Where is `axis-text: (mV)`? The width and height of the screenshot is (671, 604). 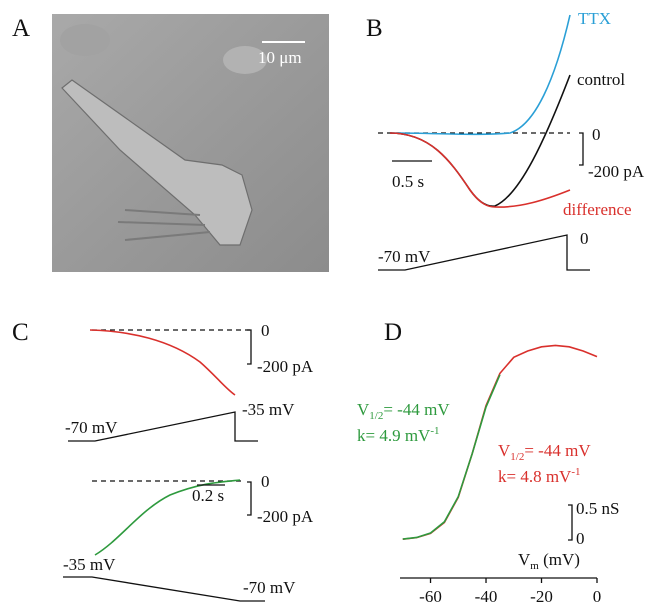 axis-text: (mV) is located at coordinates (559, 559).